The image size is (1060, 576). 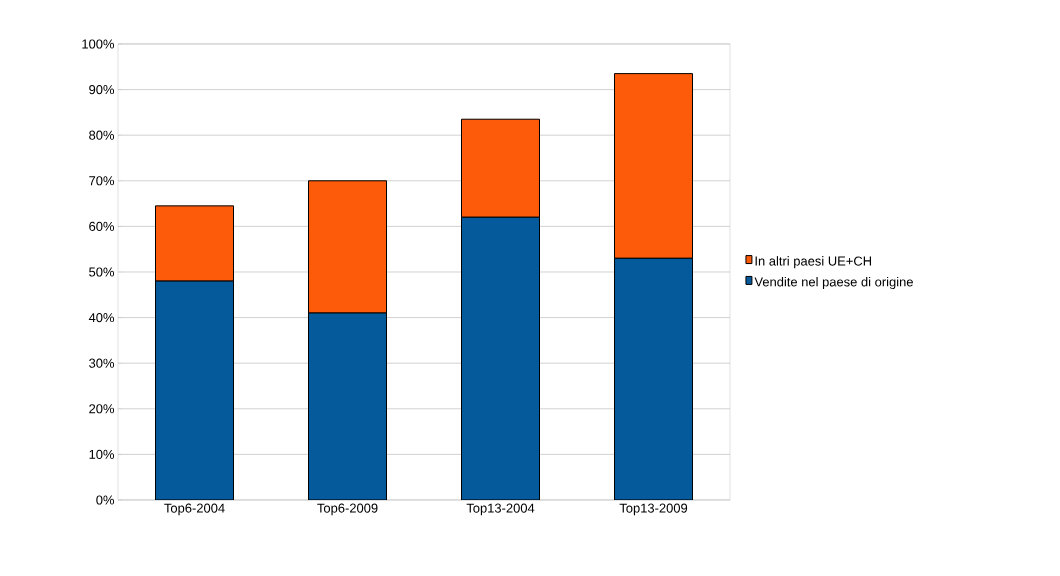 I want to click on y-tick-label: 30%, so click(x=102, y=363).